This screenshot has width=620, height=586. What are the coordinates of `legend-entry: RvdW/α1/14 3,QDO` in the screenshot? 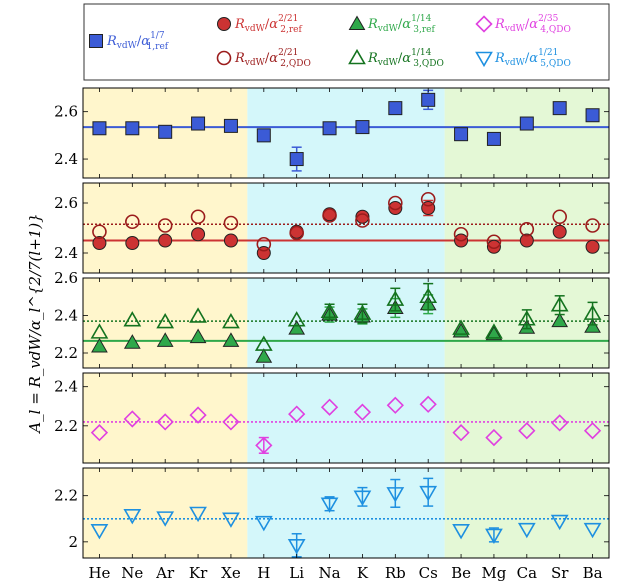 It's located at (396, 58).